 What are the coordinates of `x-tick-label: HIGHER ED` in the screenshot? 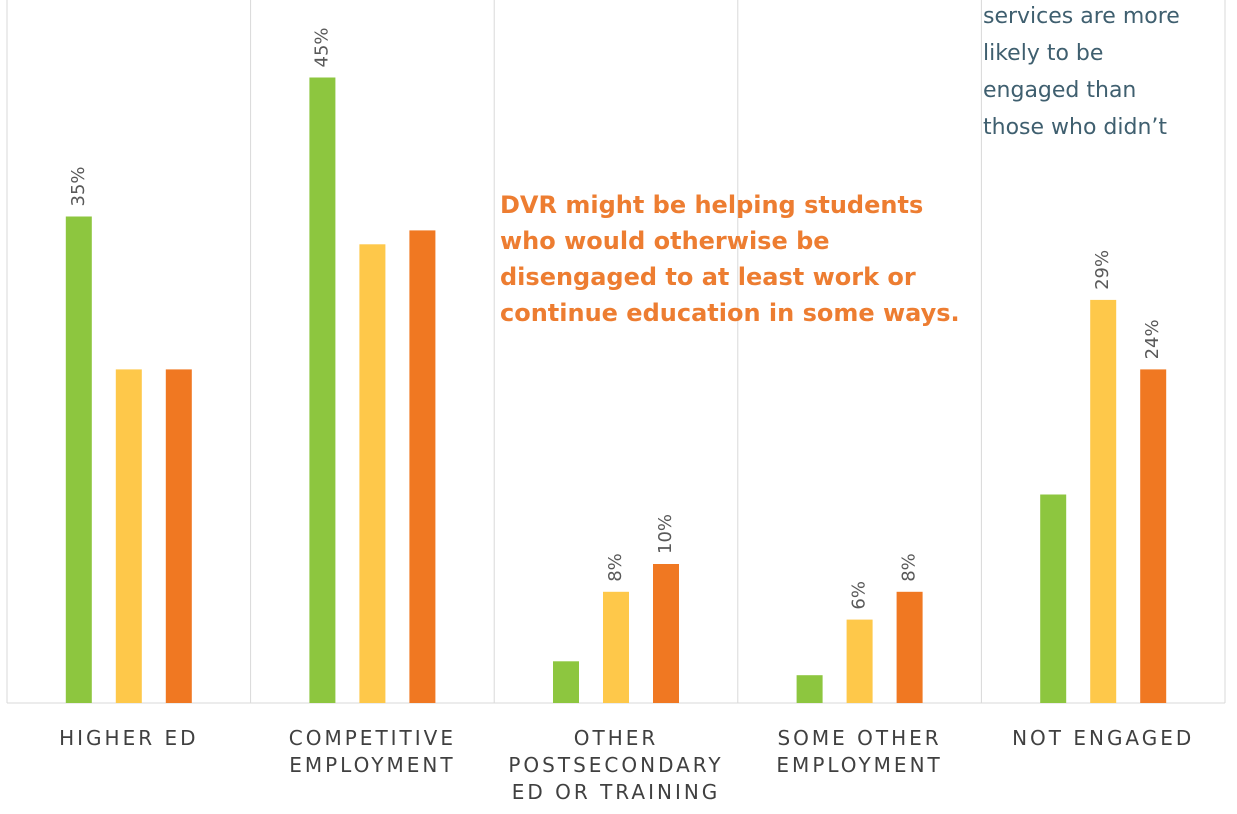 It's located at (129, 738).